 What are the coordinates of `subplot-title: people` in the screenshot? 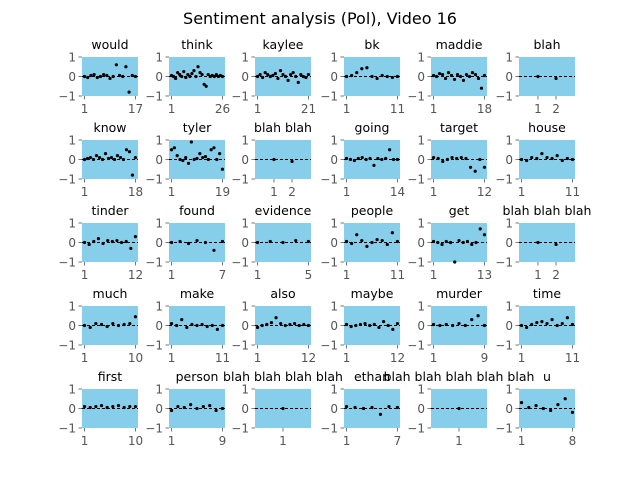 It's located at (372, 210).